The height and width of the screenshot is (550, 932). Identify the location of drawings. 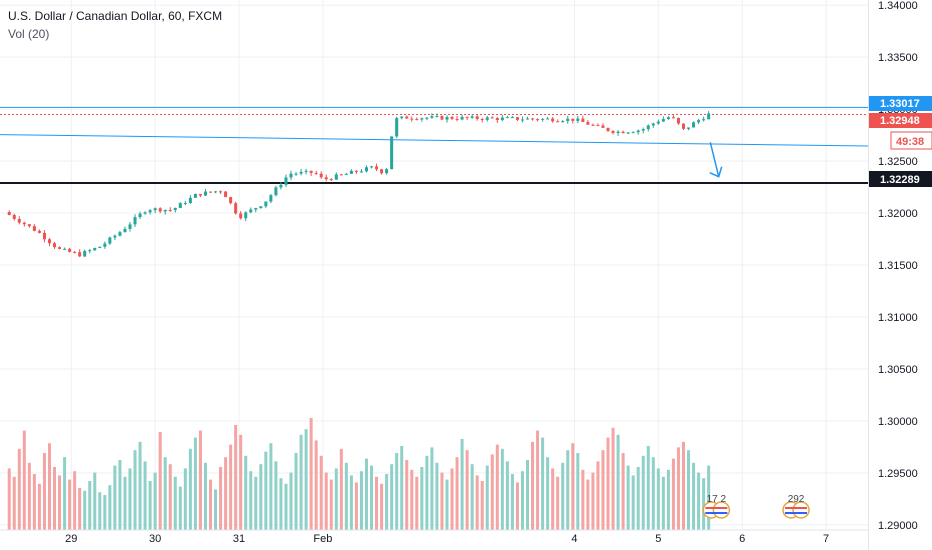
(434, 156).